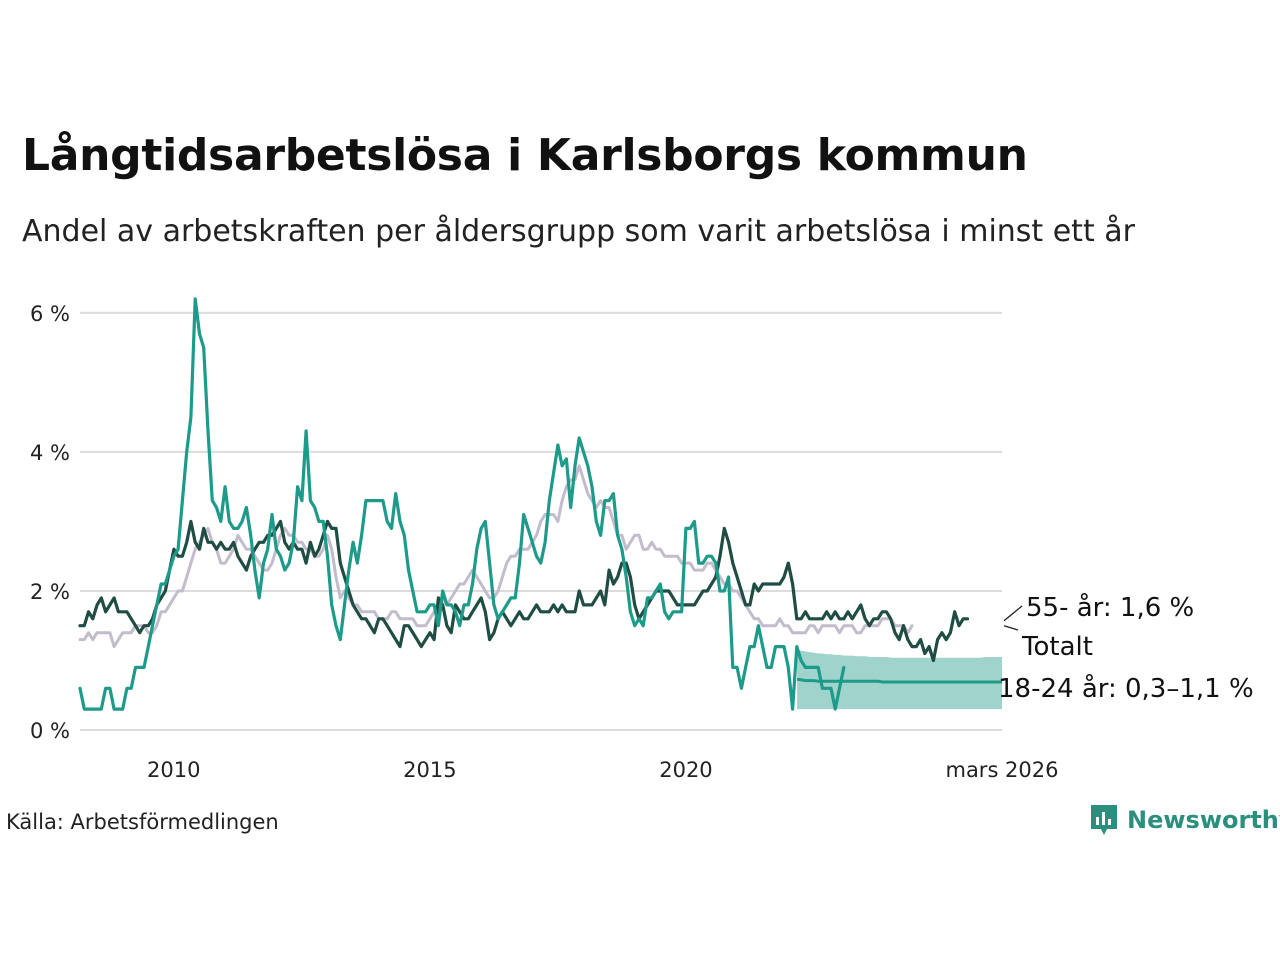 The image size is (1280, 960). I want to click on series-18-24-midline, so click(899, 680).